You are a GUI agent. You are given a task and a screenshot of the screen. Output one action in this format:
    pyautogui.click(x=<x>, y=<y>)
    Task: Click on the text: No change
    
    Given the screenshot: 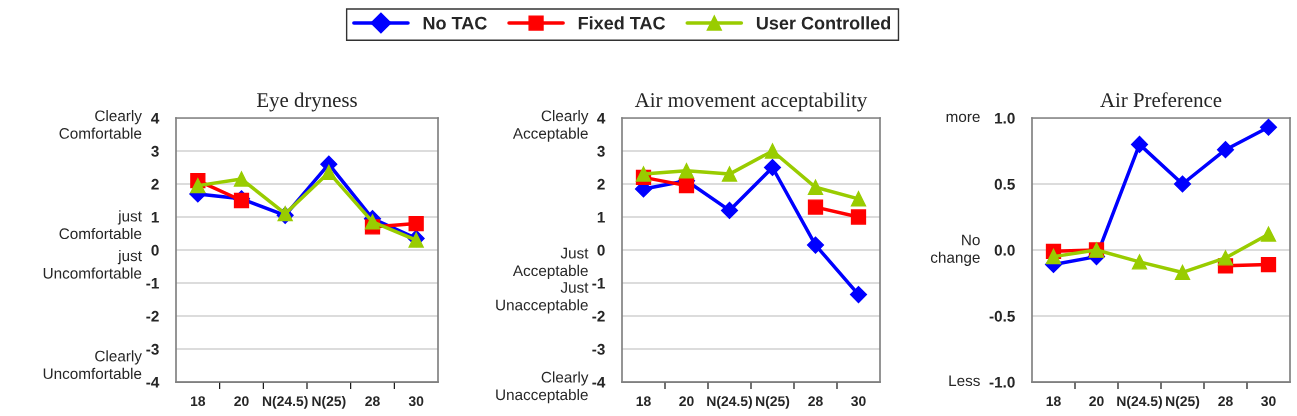 What is the action you would take?
    pyautogui.click(x=955, y=250)
    